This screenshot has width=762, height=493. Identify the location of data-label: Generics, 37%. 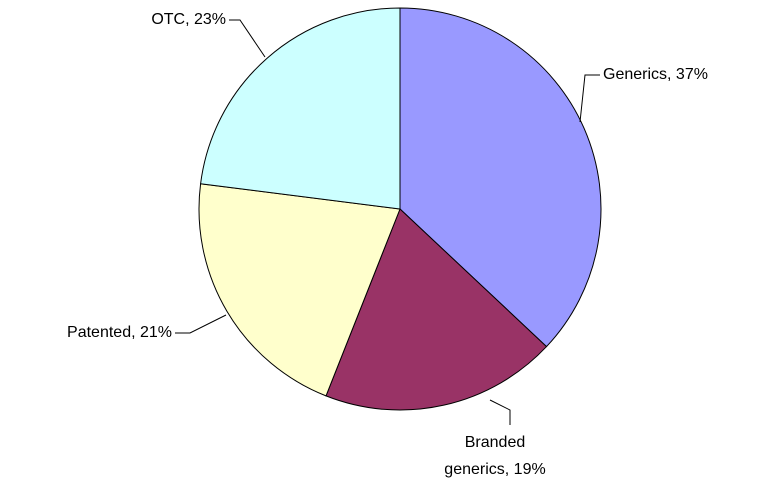
(655, 74).